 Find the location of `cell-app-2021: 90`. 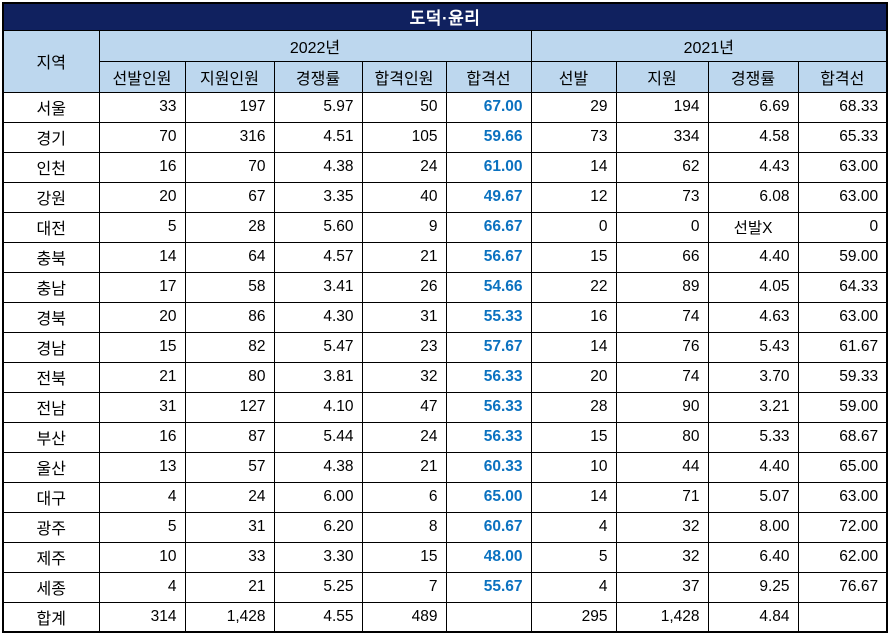

cell-app-2021: 90 is located at coordinates (662, 407).